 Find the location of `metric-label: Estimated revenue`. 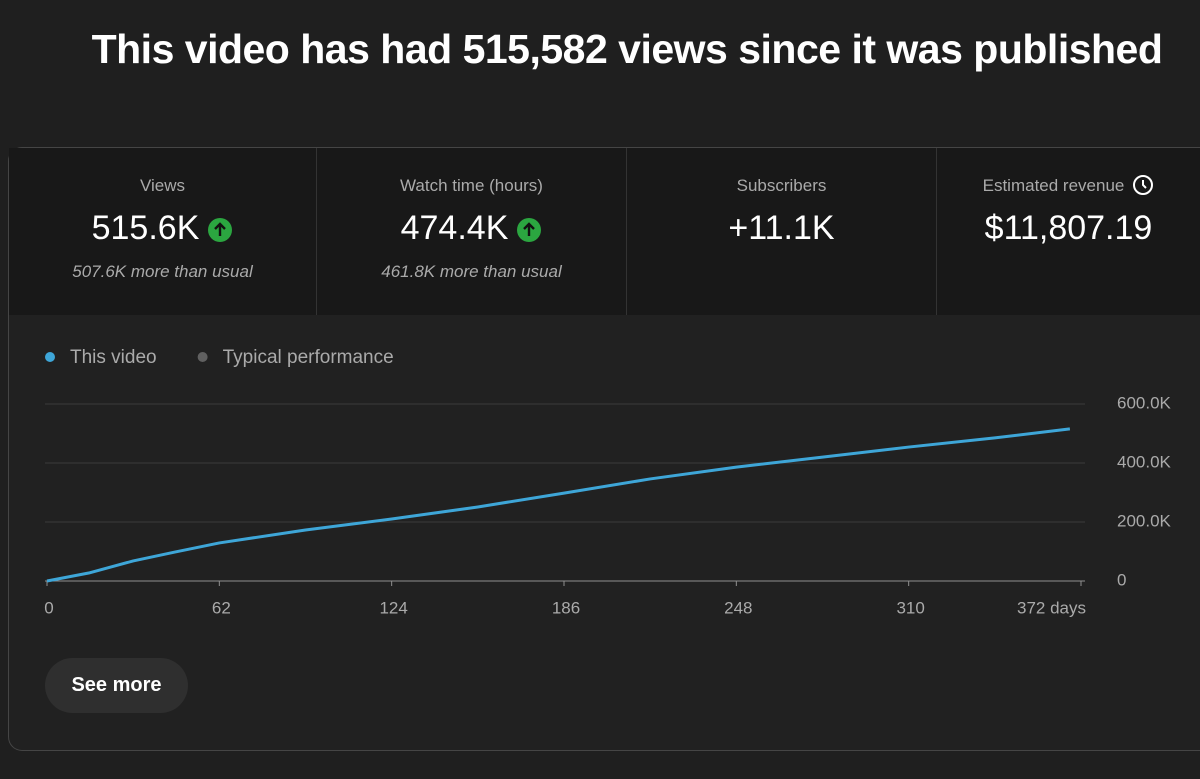

metric-label: Estimated revenue is located at coordinates (1053, 185).